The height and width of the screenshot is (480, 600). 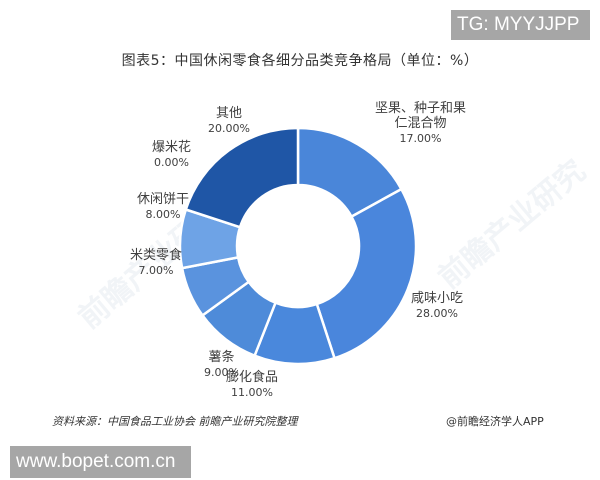 What do you see at coordinates (495, 421) in the screenshot?
I see `credit-note: @前瞻经济学人APP` at bounding box center [495, 421].